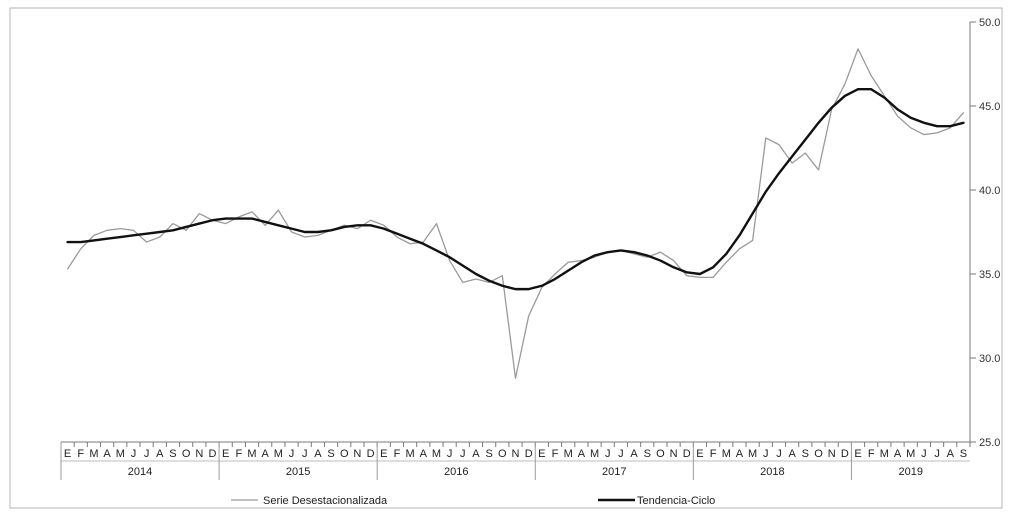 The height and width of the screenshot is (519, 1011). I want to click on y-tick-label: 25.0, so click(989, 443).